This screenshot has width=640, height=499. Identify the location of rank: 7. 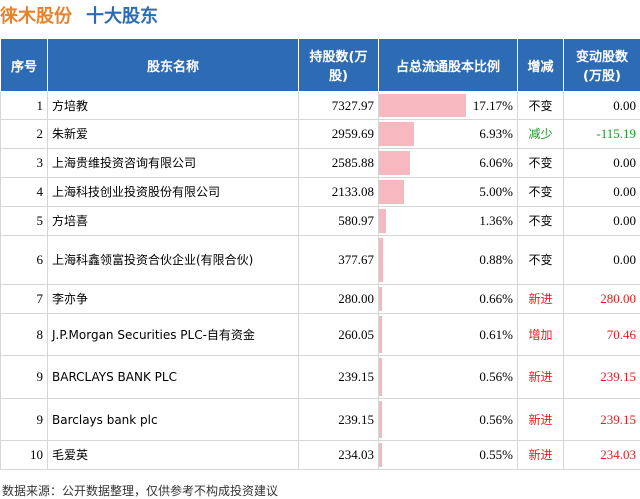
(24, 299).